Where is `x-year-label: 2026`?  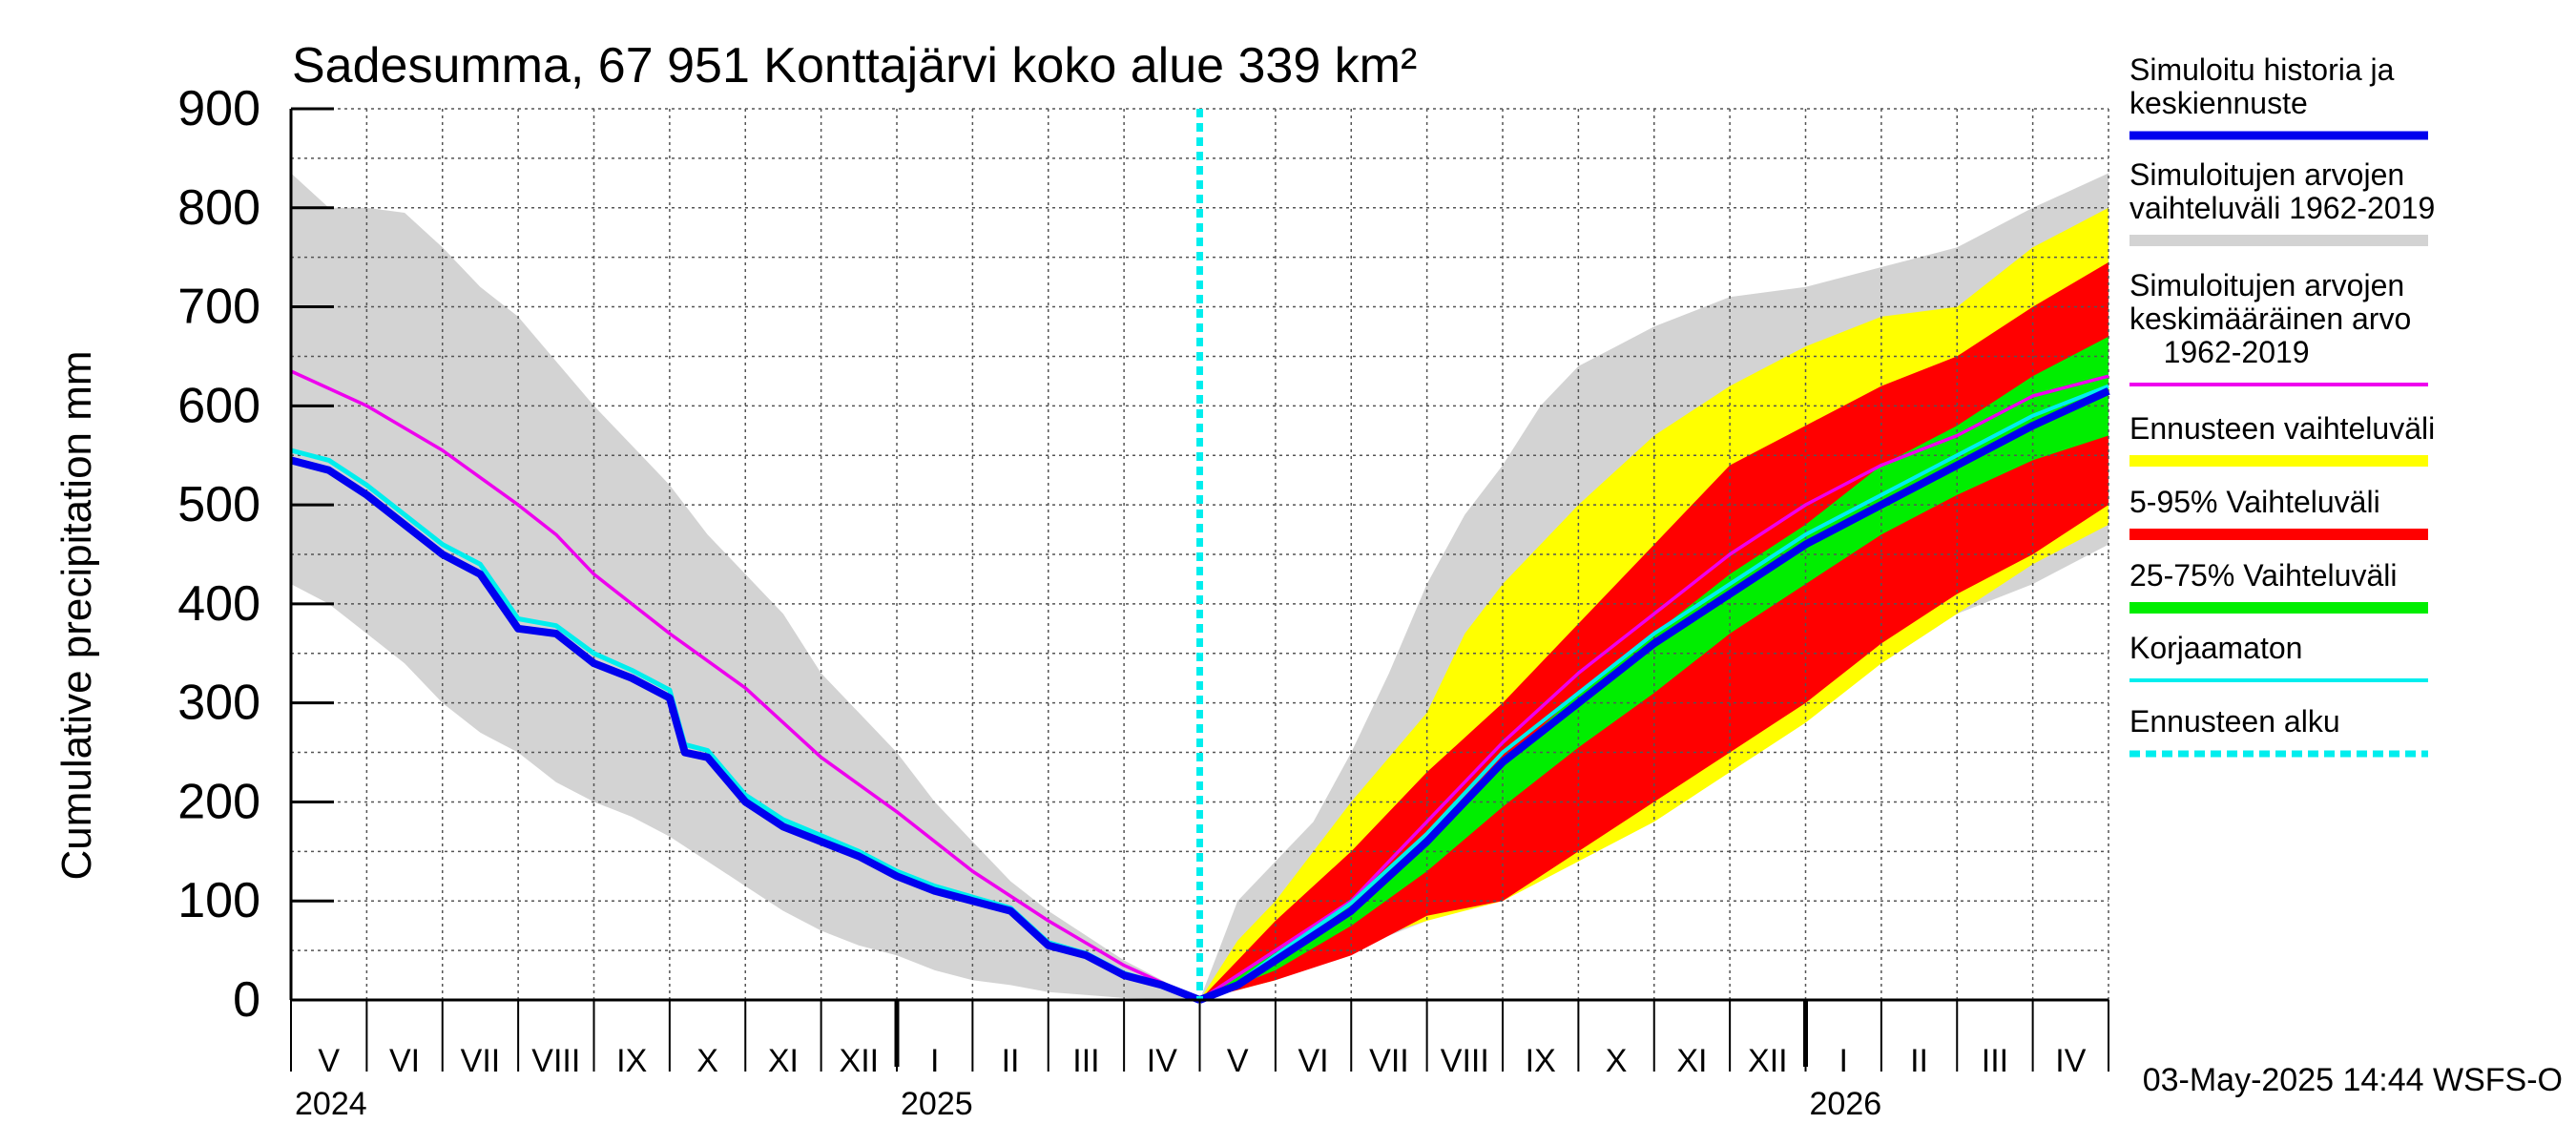
x-year-label: 2026 is located at coordinates (1846, 1104).